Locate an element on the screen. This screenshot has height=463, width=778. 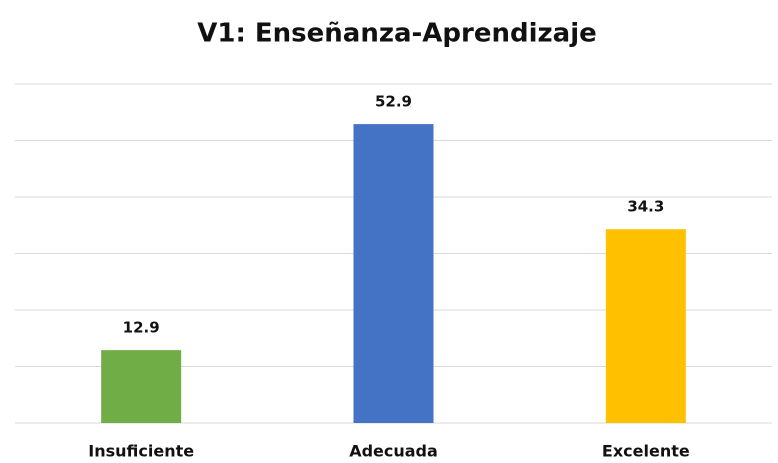
chart-title: V1: Enseñanza-Aprendizaje is located at coordinates (397, 34).